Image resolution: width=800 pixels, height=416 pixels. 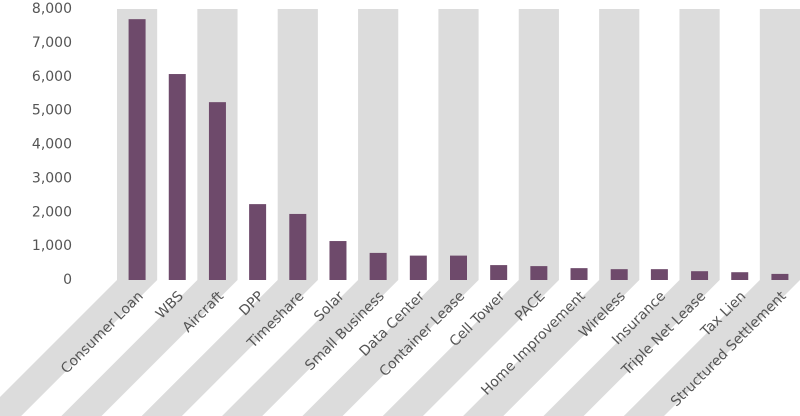 What do you see at coordinates (52, 9) in the screenshot?
I see `y-tick-label: 8,000` at bounding box center [52, 9].